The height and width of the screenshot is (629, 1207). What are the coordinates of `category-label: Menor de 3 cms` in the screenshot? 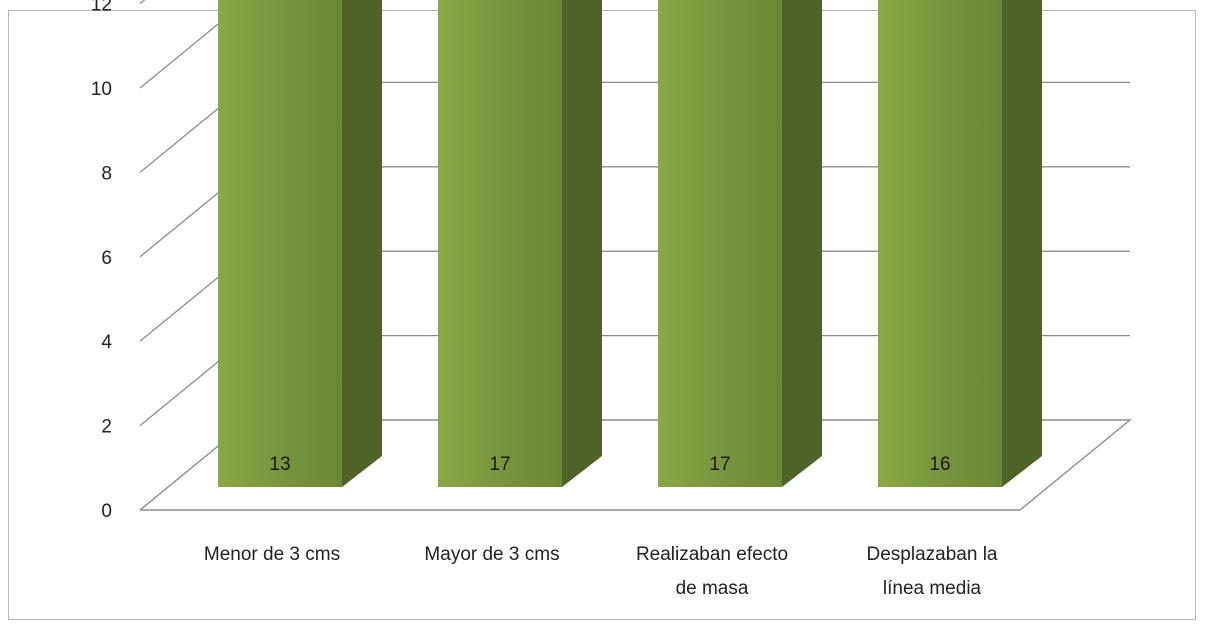 It's located at (272, 554).